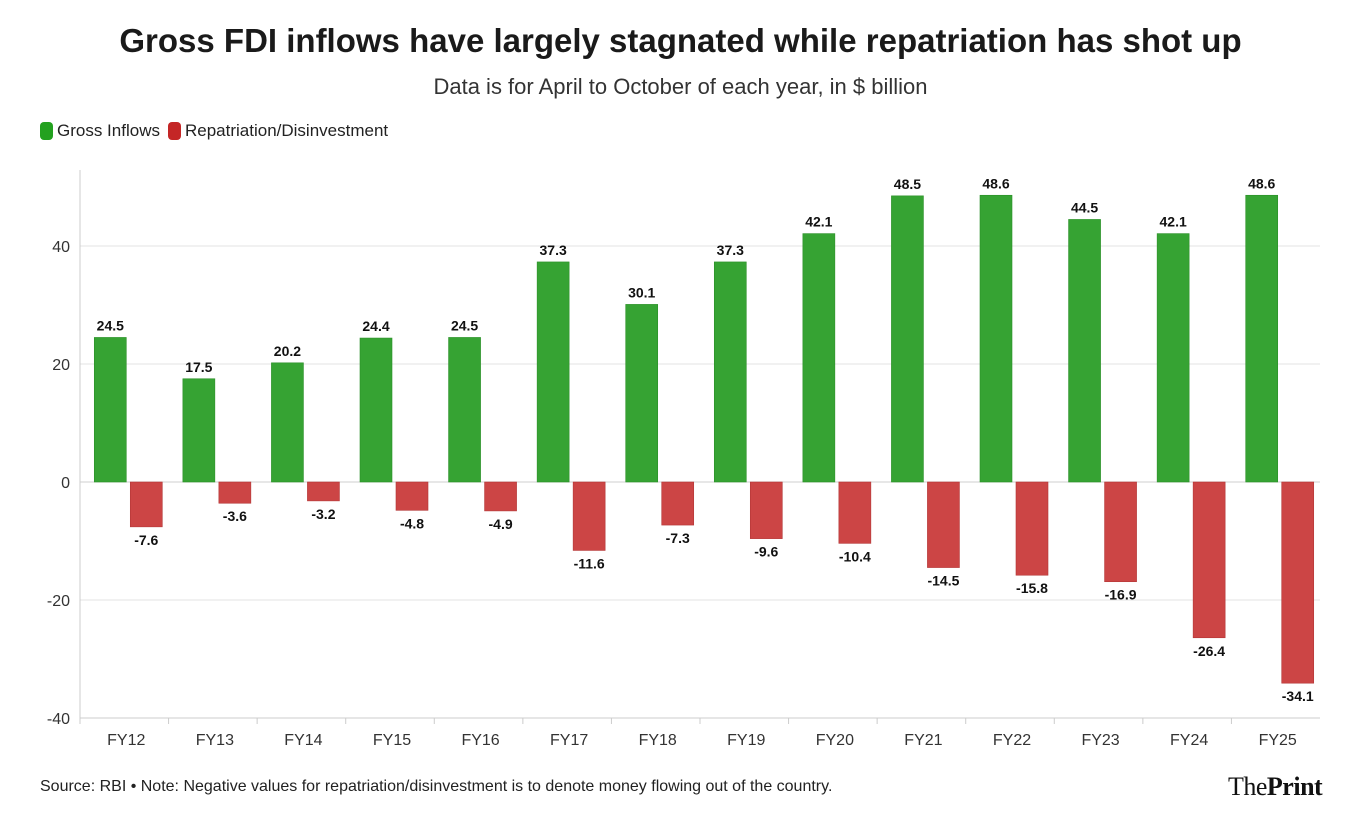  What do you see at coordinates (61, 365) in the screenshot?
I see `y-tick-label: 20` at bounding box center [61, 365].